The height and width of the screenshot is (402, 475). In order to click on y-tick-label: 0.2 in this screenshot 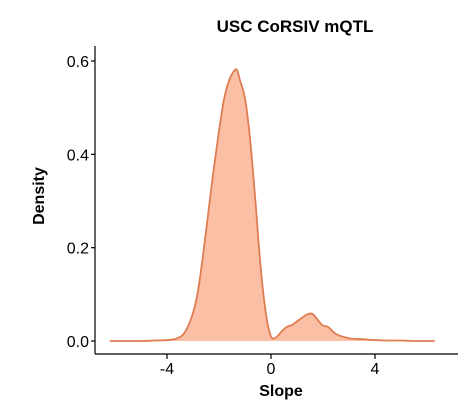, I will do `click(78, 249)`.